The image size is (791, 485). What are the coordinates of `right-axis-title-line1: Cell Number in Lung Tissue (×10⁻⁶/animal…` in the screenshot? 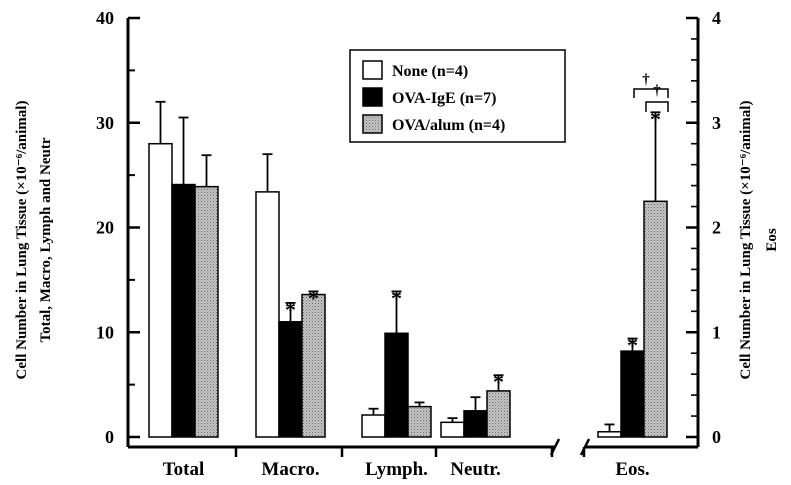 It's located at (746, 240).